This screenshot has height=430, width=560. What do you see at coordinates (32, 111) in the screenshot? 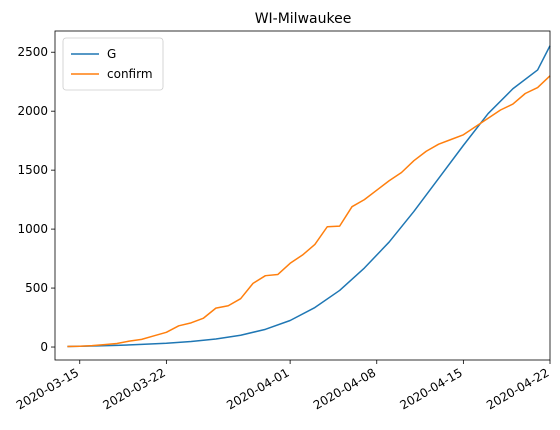
I see `y-tick-label: 2000` at bounding box center [32, 111].